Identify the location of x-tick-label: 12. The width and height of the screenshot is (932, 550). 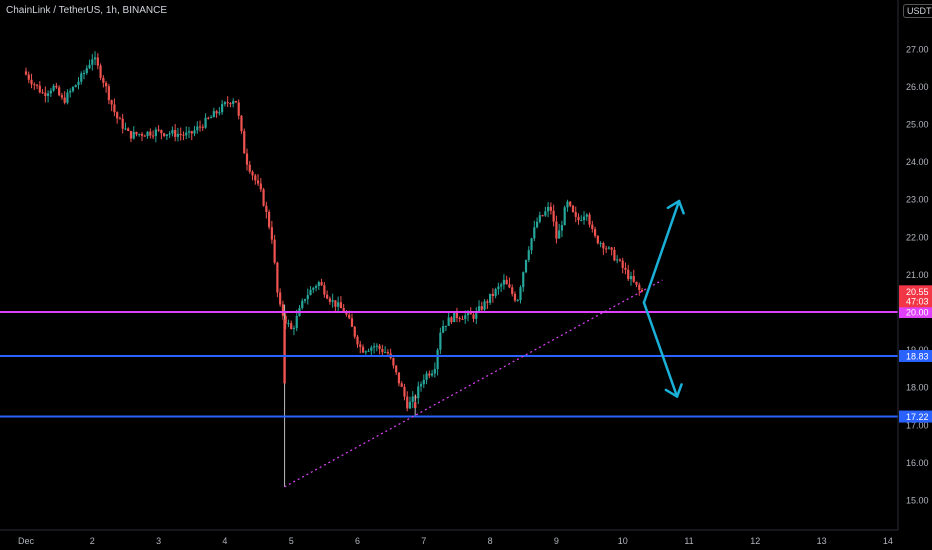
(755, 541).